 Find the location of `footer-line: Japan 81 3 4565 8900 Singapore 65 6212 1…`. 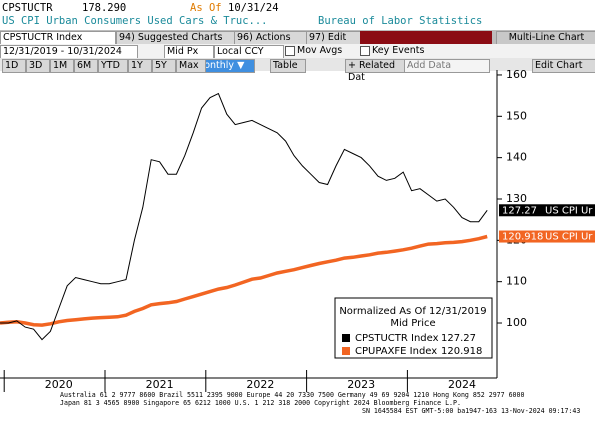

footer-line: Japan 81 3 4565 8900 Singapore 65 6212 1… is located at coordinates (260, 403).